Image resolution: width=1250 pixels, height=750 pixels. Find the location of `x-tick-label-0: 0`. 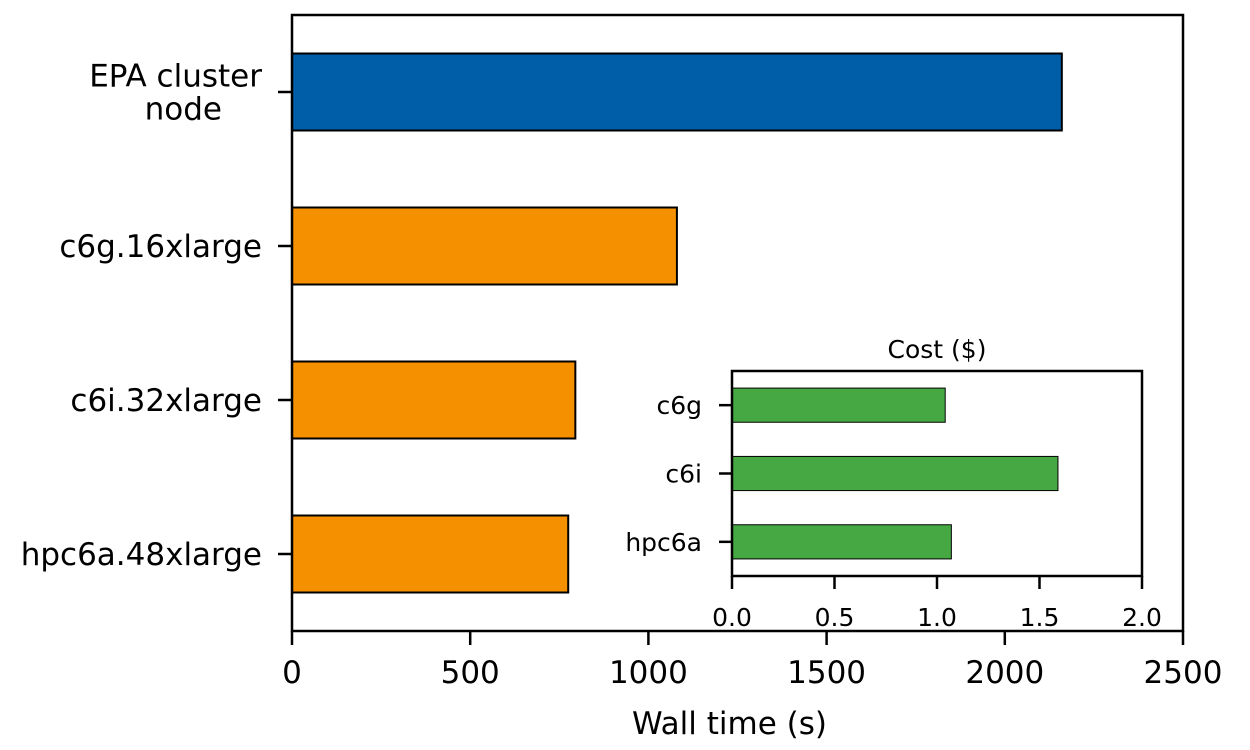

x-tick-label-0: 0 is located at coordinates (292, 673).